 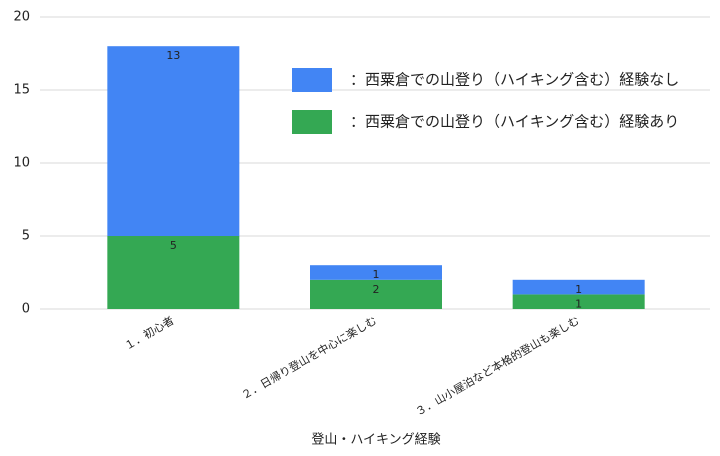 I want to click on x-axis-title: 登山・ハイキング経験, so click(x=375, y=440).